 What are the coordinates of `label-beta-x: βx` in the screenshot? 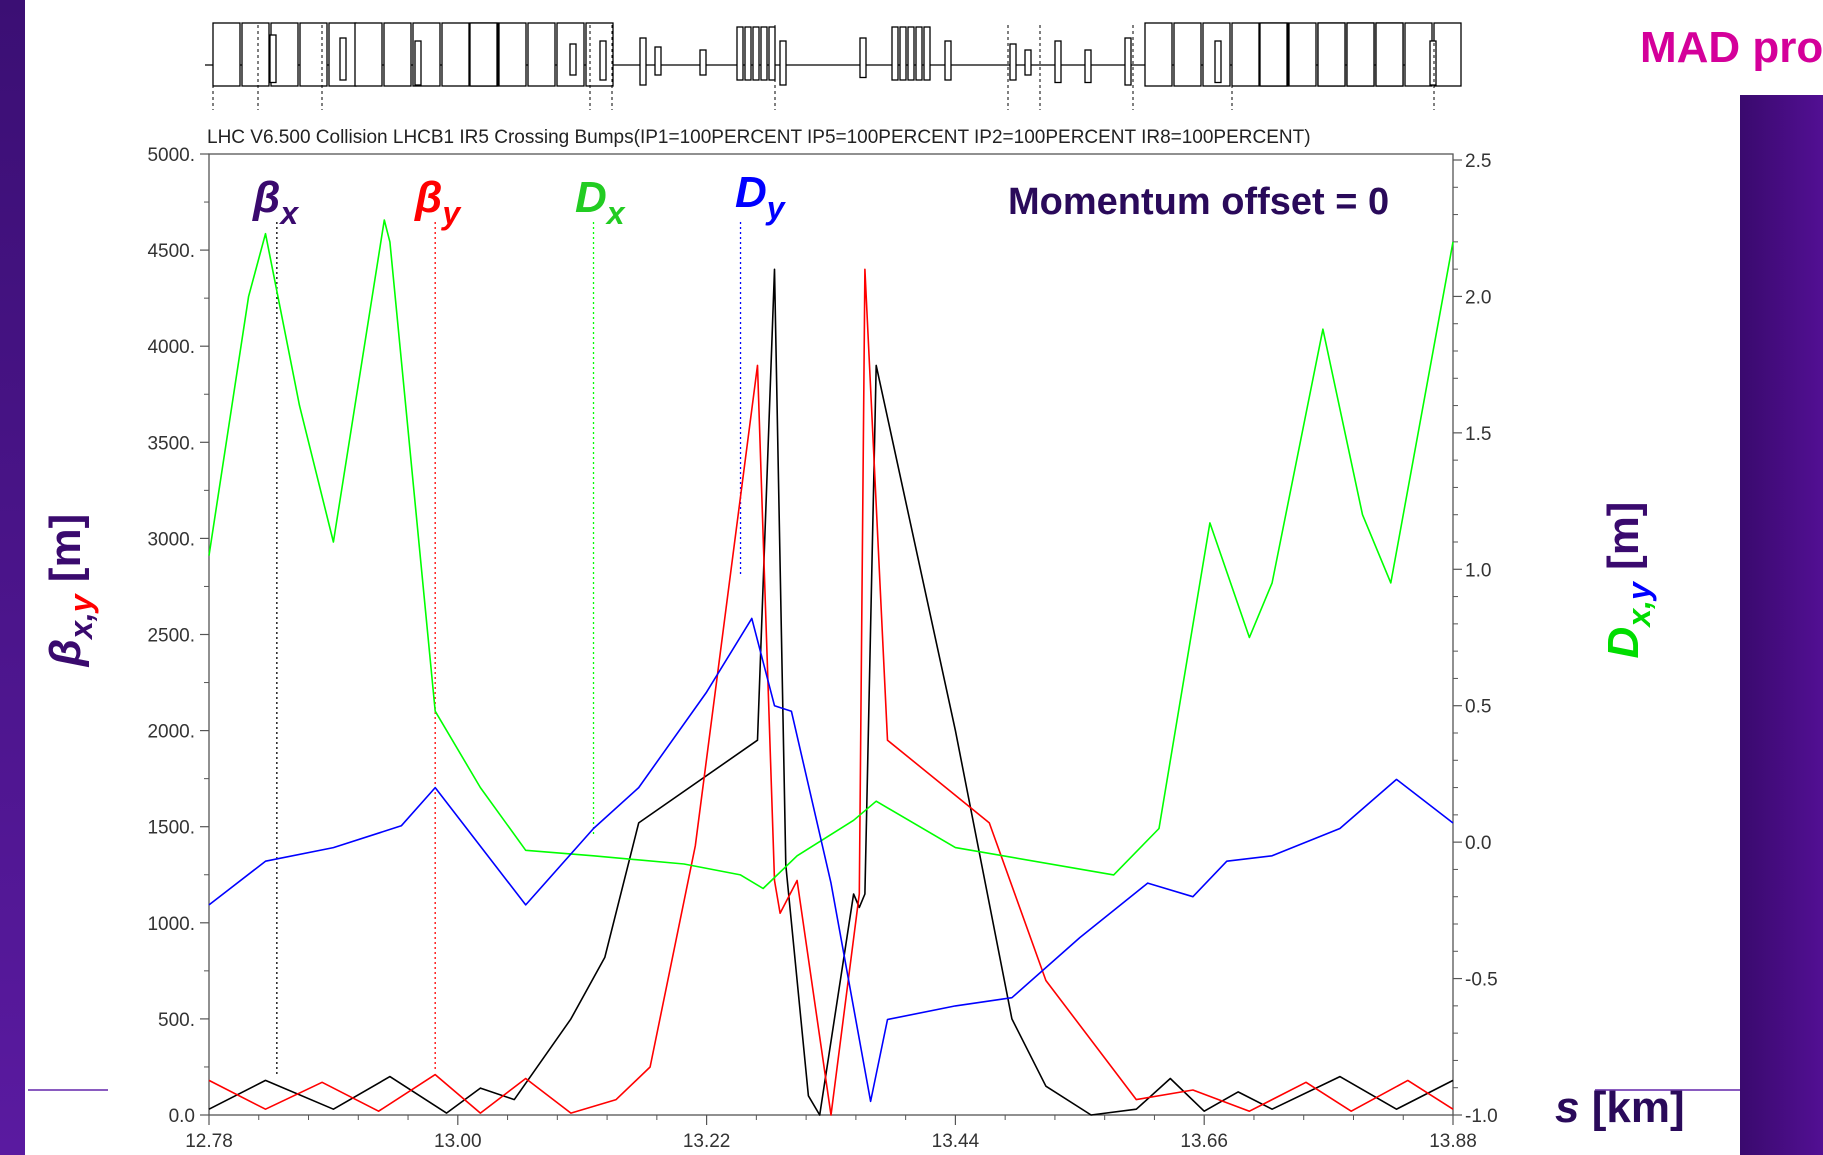 It's located at (275, 202).